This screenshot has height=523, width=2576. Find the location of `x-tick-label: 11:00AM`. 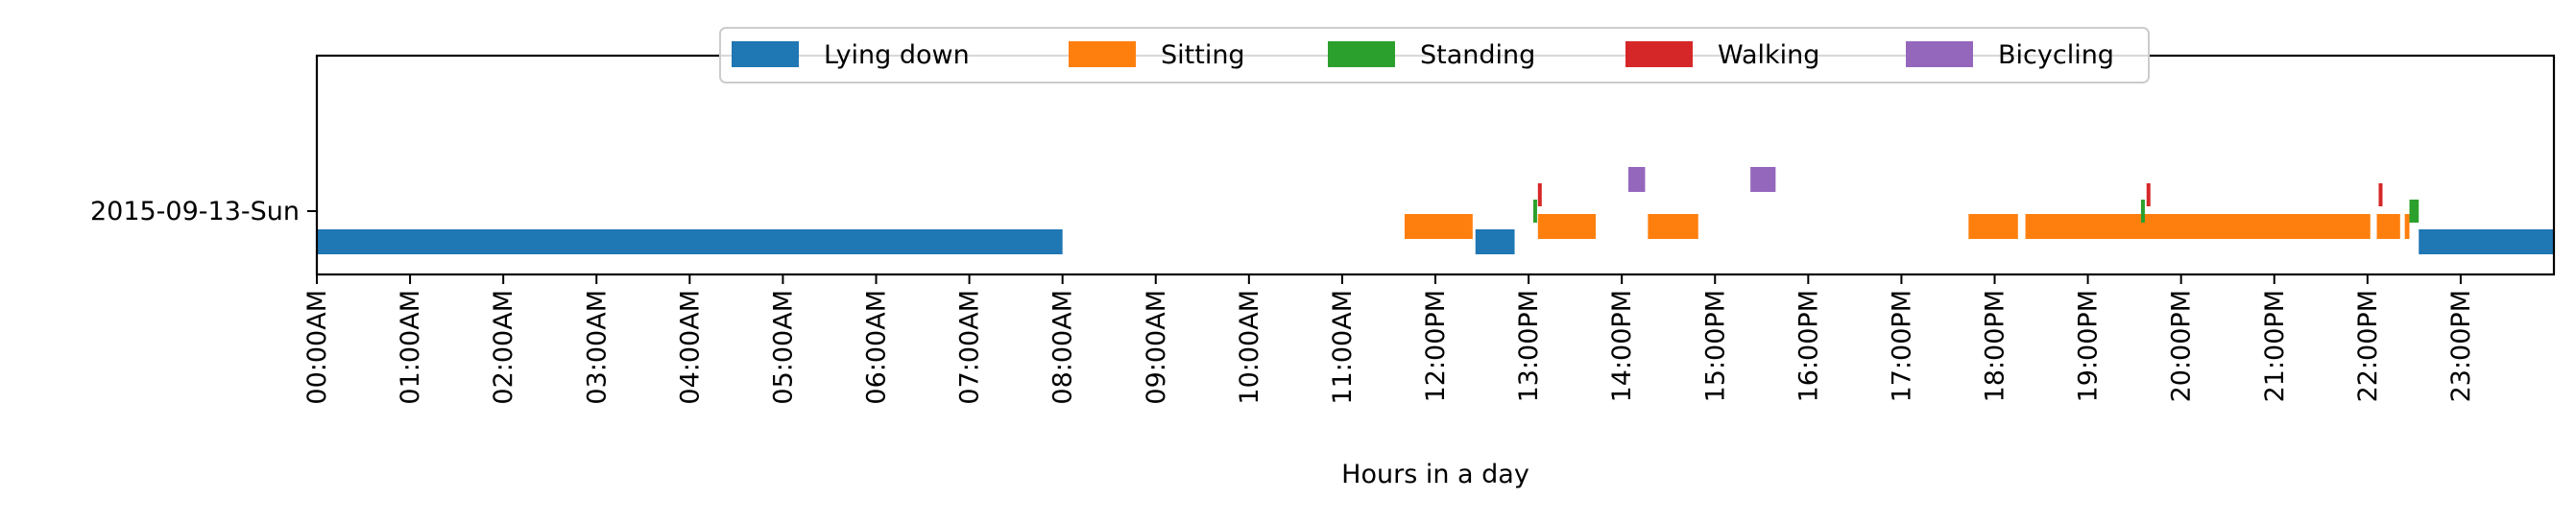

x-tick-label: 11:00AM is located at coordinates (1343, 347).